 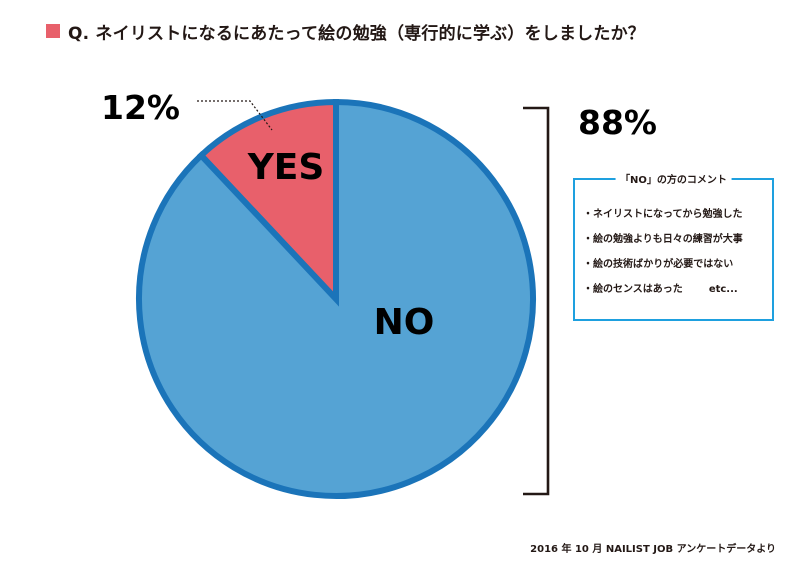 I want to click on no-bracket, so click(x=536, y=301).